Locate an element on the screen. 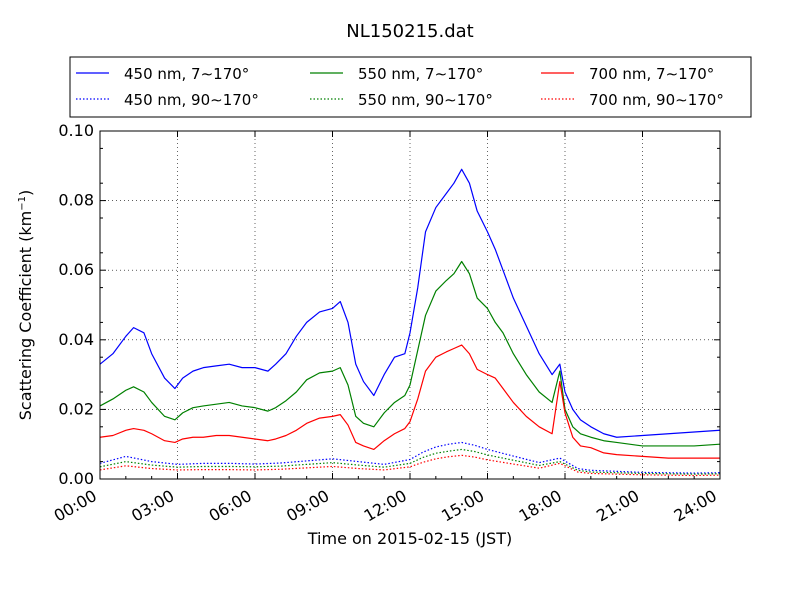 Image resolution: width=800 pixels, height=600 pixels. y-tick-label: 0.00 is located at coordinates (76, 478).